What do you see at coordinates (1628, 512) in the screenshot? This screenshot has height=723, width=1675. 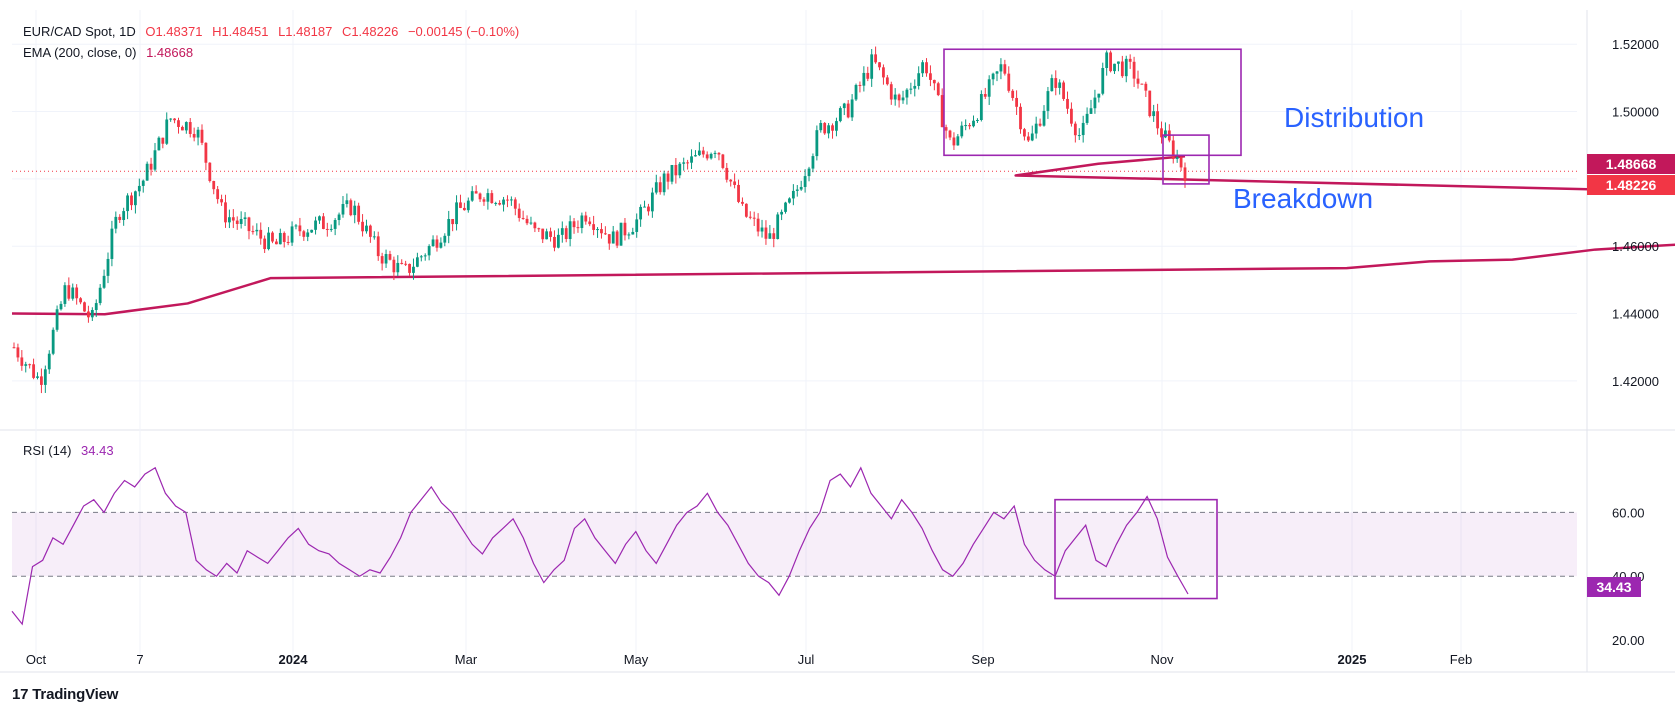 I see `rsi-tick-label: 60.00` at bounding box center [1628, 512].